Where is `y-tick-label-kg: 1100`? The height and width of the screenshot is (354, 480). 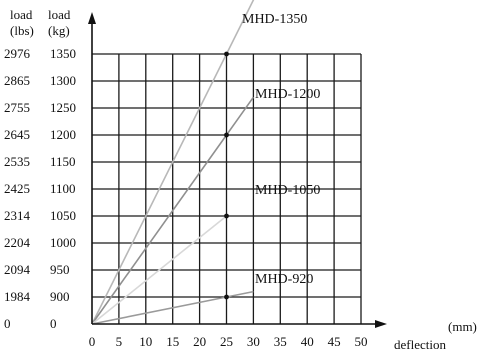 y-tick-label-kg: 1100 is located at coordinates (63, 188).